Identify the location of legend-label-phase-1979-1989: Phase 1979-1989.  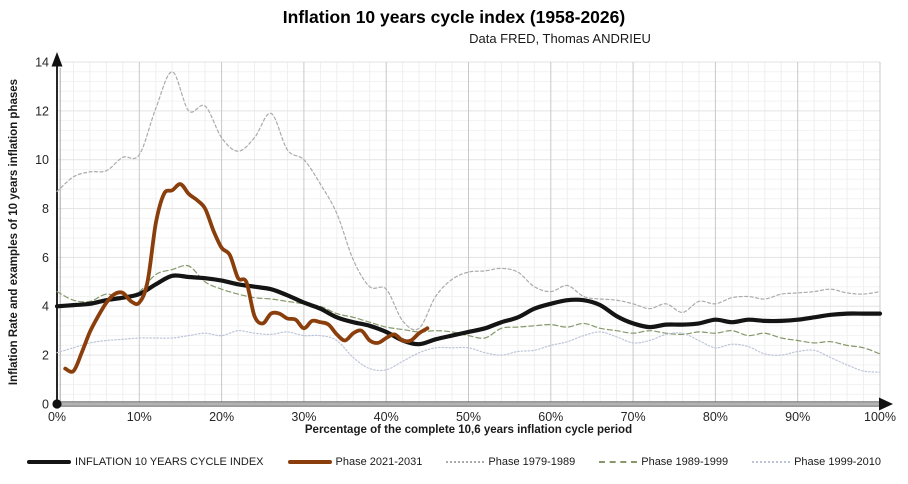
(532, 462).